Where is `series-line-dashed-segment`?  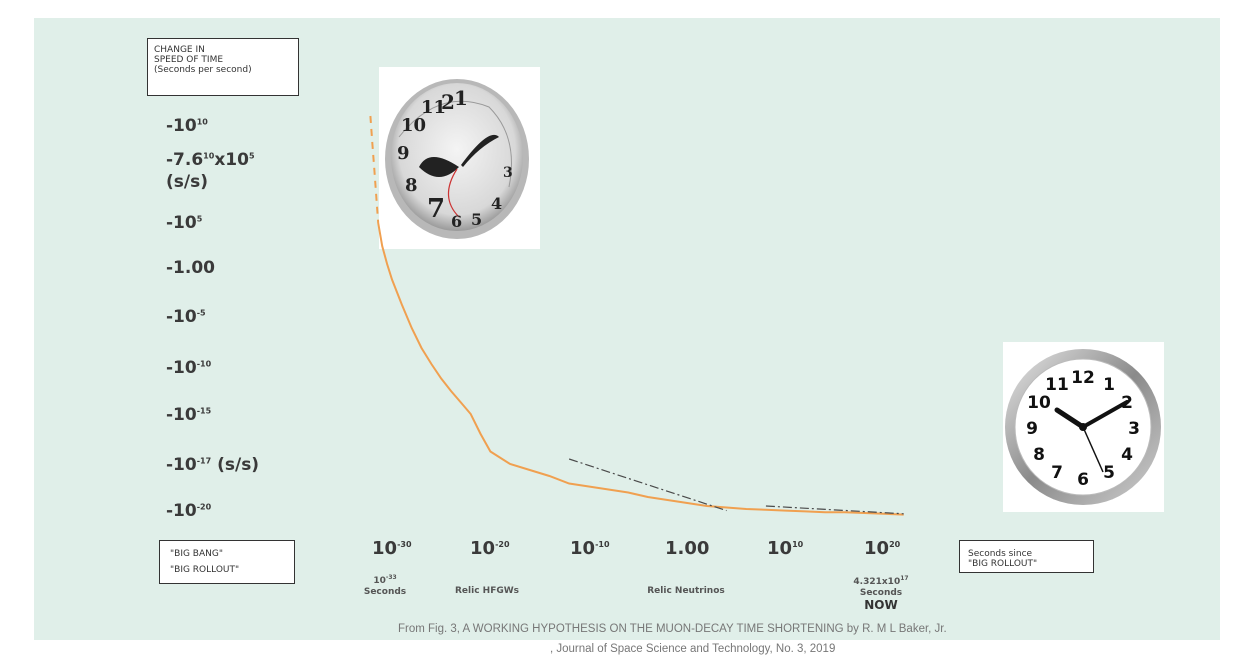
series-line-dashed-segment is located at coordinates (374, 169).